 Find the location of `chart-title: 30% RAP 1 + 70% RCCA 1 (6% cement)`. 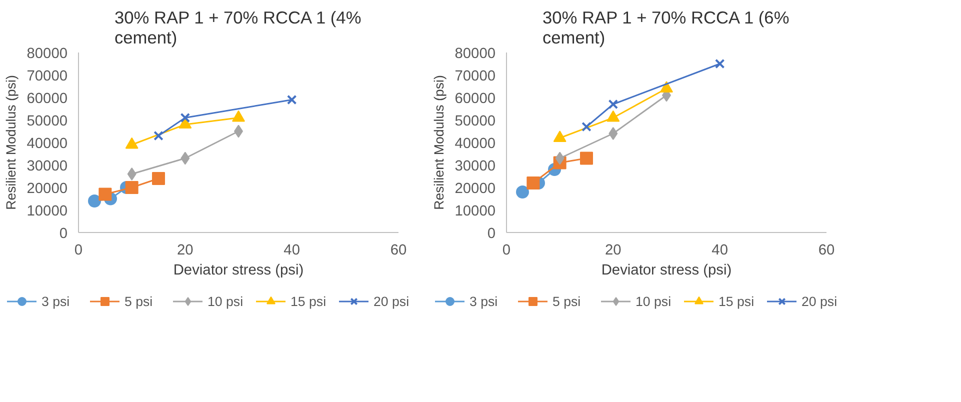

chart-title: 30% RAP 1 + 70% RCCA 1 (6% cement) is located at coordinates (666, 28).